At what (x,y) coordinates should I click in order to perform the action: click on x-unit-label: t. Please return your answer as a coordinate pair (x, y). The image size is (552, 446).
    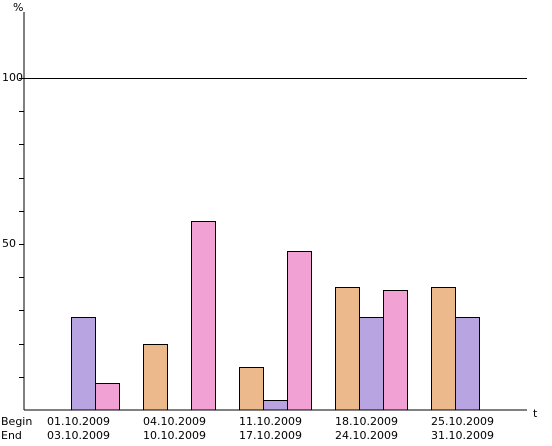
    Looking at the image, I should click on (535, 413).